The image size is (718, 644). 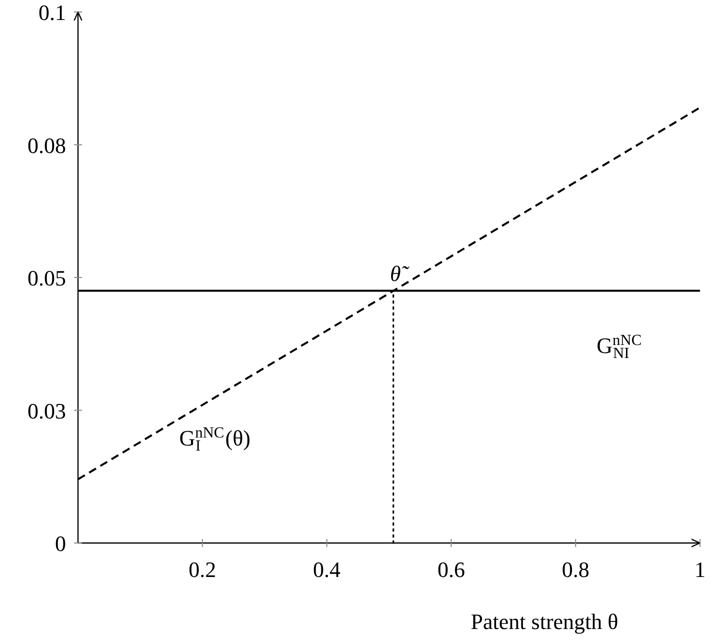 What do you see at coordinates (47, 145) in the screenshot?
I see `y-tick-label: 0.08` at bounding box center [47, 145].